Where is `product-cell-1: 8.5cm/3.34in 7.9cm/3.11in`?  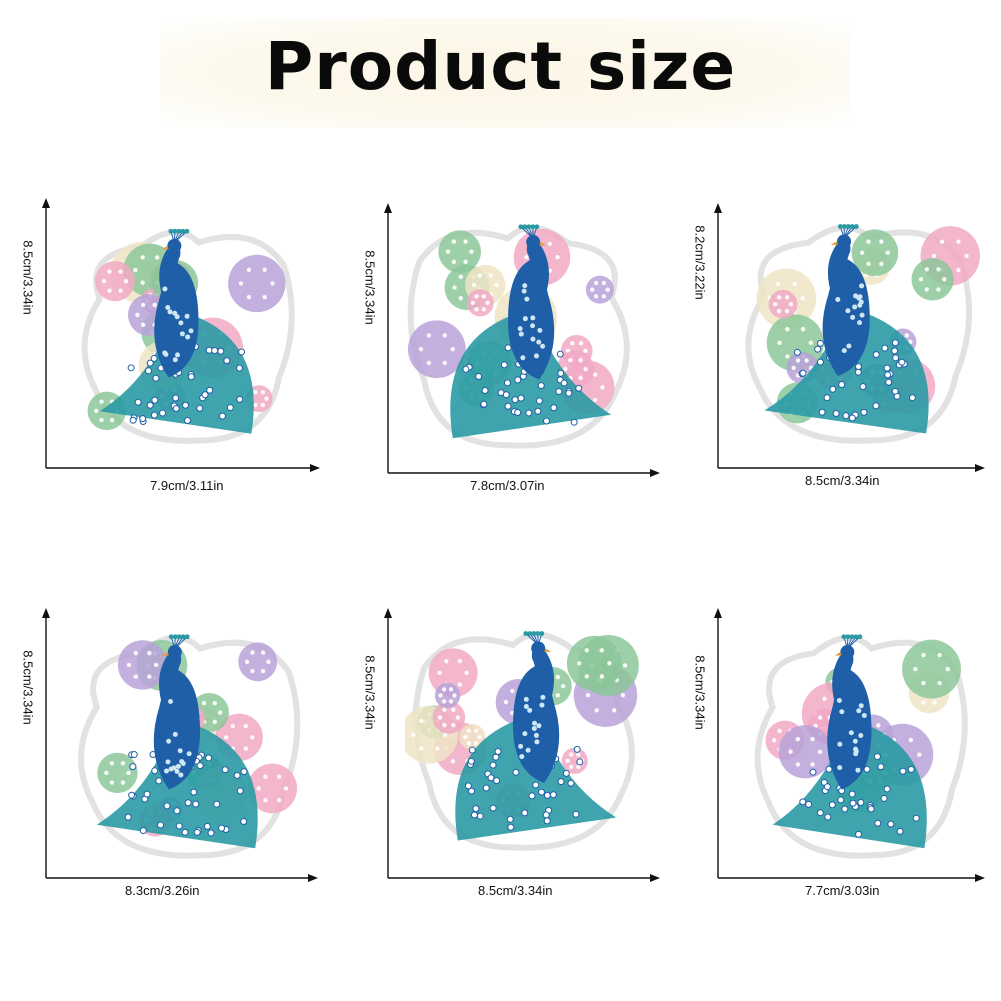 product-cell-1: 8.5cm/3.34in 7.9cm/3.11in is located at coordinates (170, 355).